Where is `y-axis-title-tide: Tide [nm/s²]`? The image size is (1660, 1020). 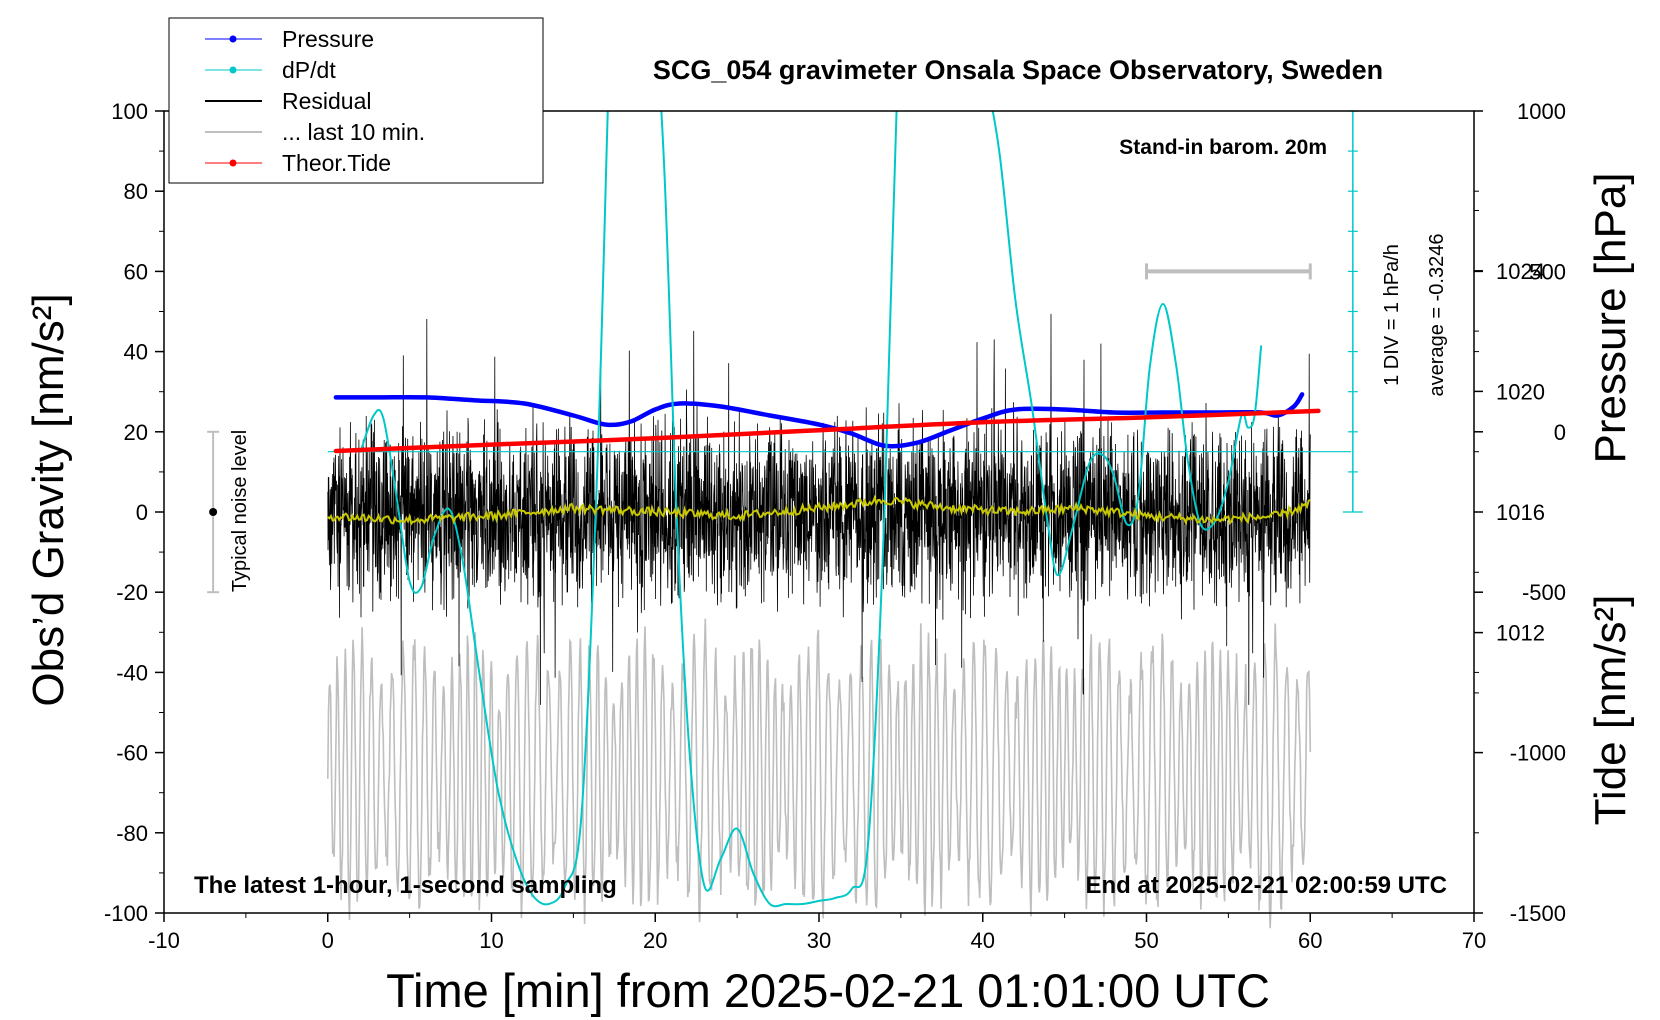 y-axis-title-tide: Tide [nm/s²] is located at coordinates (1610, 710).